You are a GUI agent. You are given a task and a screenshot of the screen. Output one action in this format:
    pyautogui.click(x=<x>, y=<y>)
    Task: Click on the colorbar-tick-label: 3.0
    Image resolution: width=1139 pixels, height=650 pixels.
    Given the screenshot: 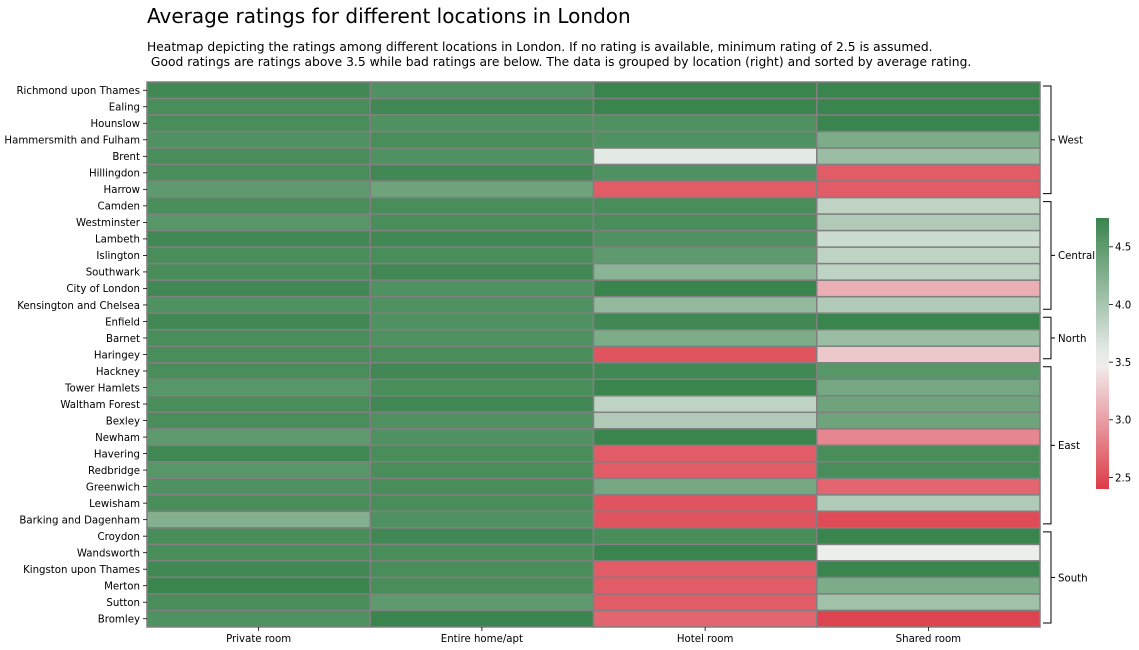 What is the action you would take?
    pyautogui.click(x=1123, y=421)
    